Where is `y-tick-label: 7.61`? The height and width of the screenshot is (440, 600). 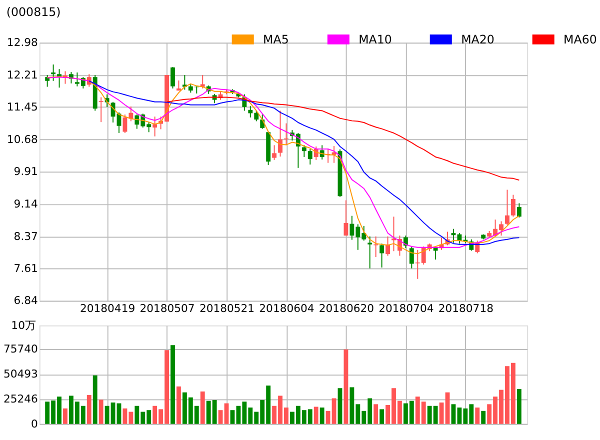
y-tick-label: 7.61 is located at coordinates (26, 268).